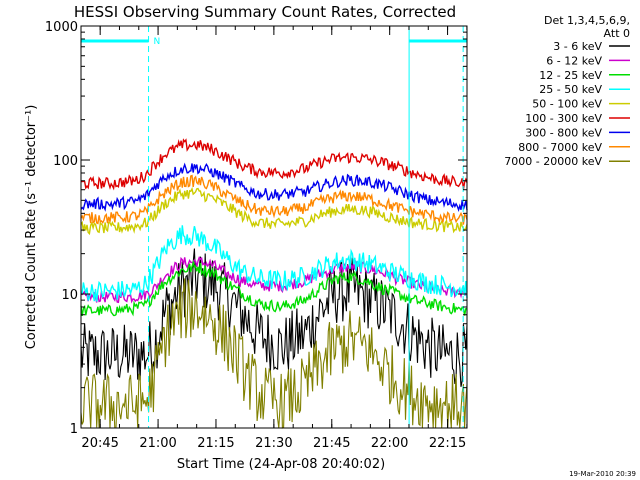 The height and width of the screenshot is (480, 640). Describe the element at coordinates (157, 443) in the screenshot. I see `x-tick-label: 21:00` at that location.